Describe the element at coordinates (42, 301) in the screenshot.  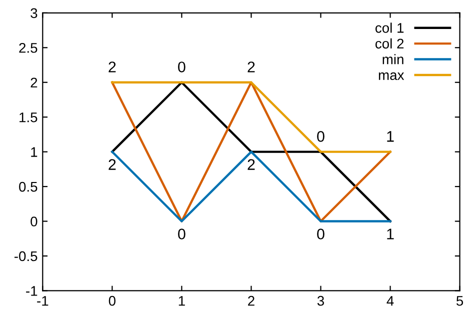
I see `x-tick-label: -1` at that location.